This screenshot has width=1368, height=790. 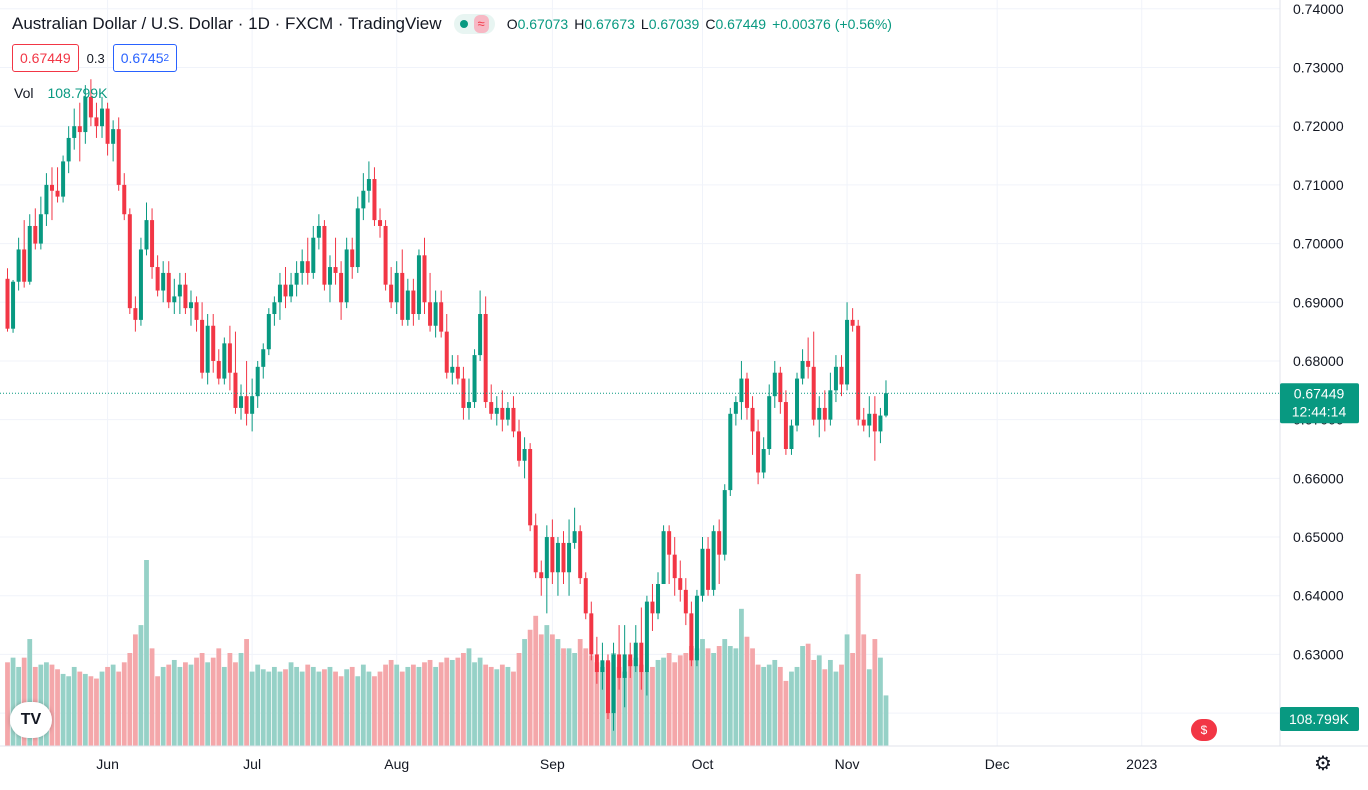 I want to click on volume-legend-label: Vol, so click(x=24, y=93).